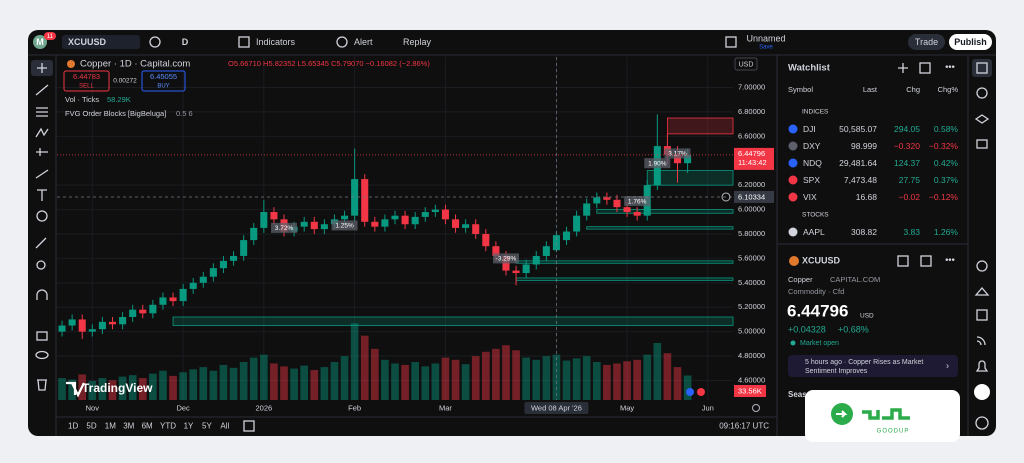 Image resolution: width=1024 pixels, height=463 pixels. What do you see at coordinates (86, 81) in the screenshot?
I see `sell-button` at bounding box center [86, 81].